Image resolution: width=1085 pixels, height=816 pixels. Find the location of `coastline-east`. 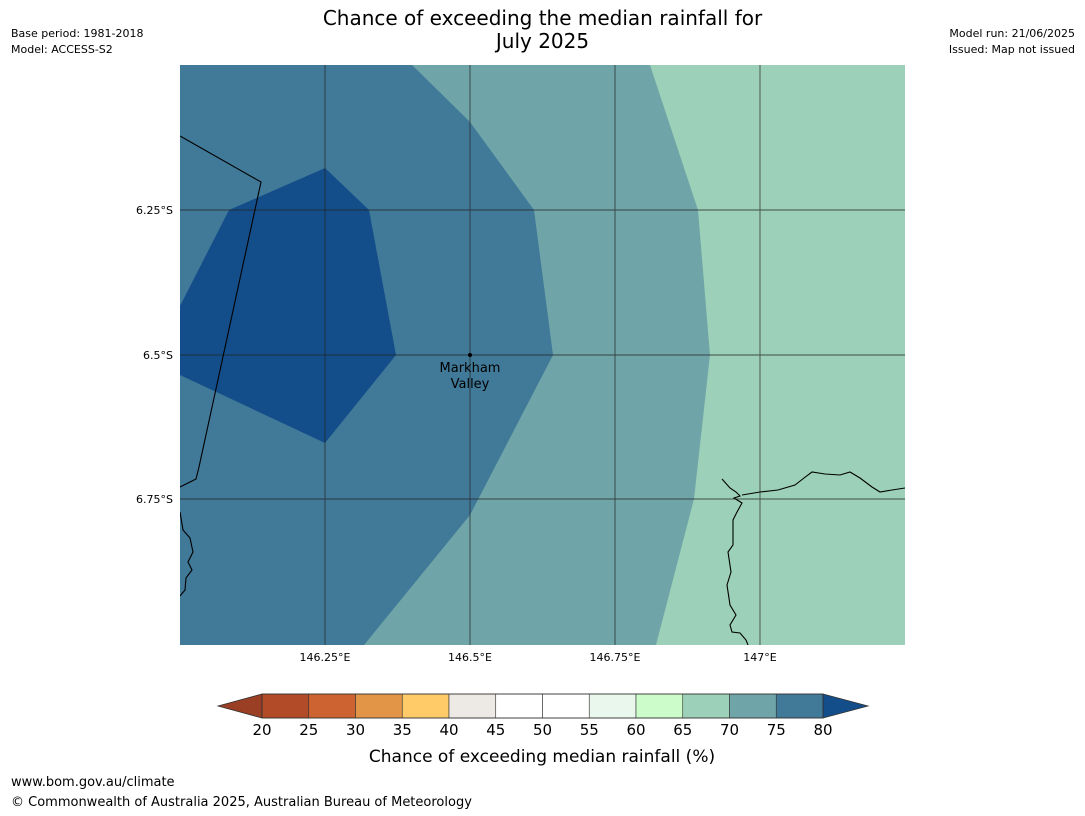

coastline-east is located at coordinates (735, 561).